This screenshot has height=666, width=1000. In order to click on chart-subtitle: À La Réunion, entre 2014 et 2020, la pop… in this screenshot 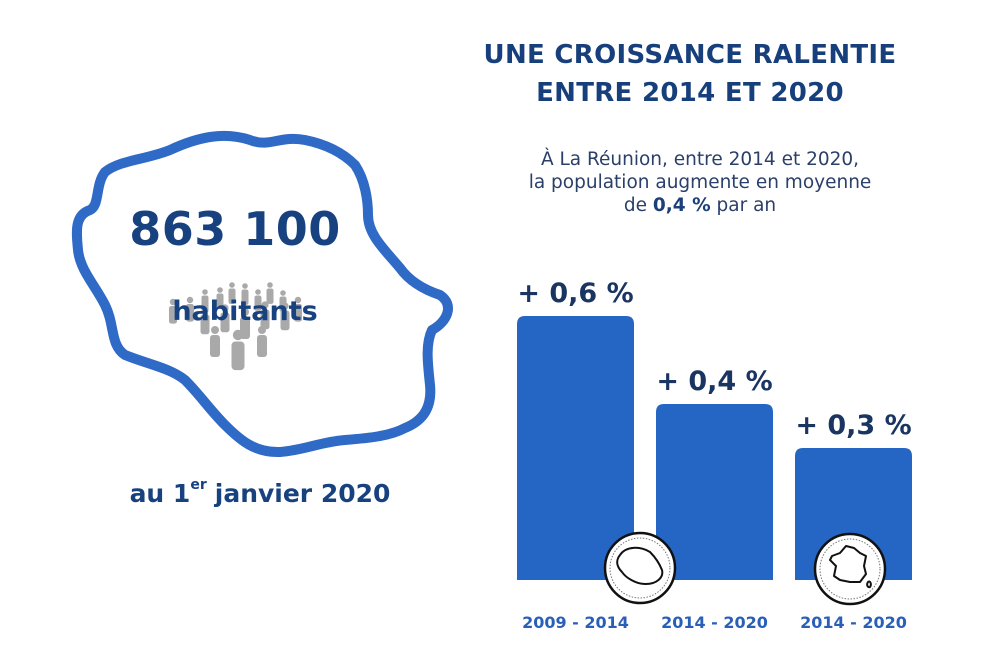, I will do `click(700, 182)`.